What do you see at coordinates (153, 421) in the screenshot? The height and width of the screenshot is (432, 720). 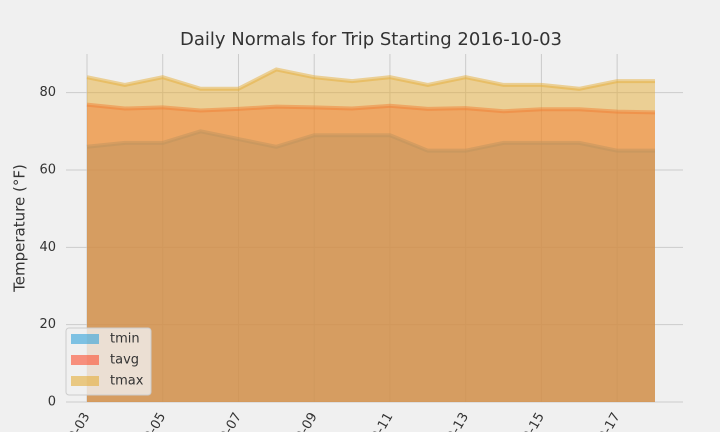 I see `x-tick-label: 10-05` at bounding box center [153, 421].